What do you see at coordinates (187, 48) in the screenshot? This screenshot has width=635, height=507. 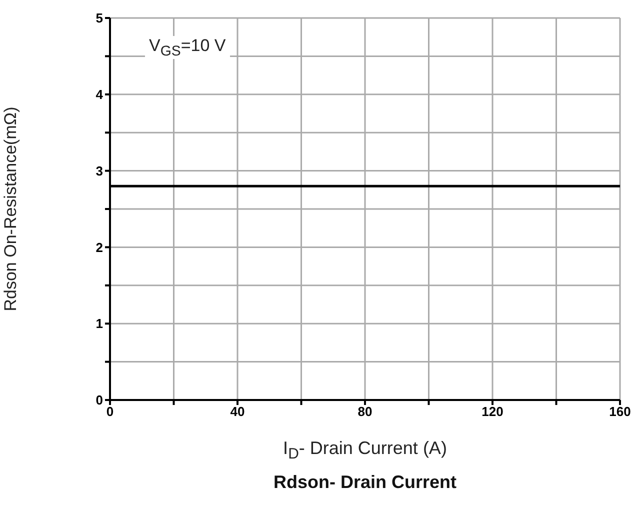 I see `annotation: V$_{GS}$=10 V` at bounding box center [187, 48].